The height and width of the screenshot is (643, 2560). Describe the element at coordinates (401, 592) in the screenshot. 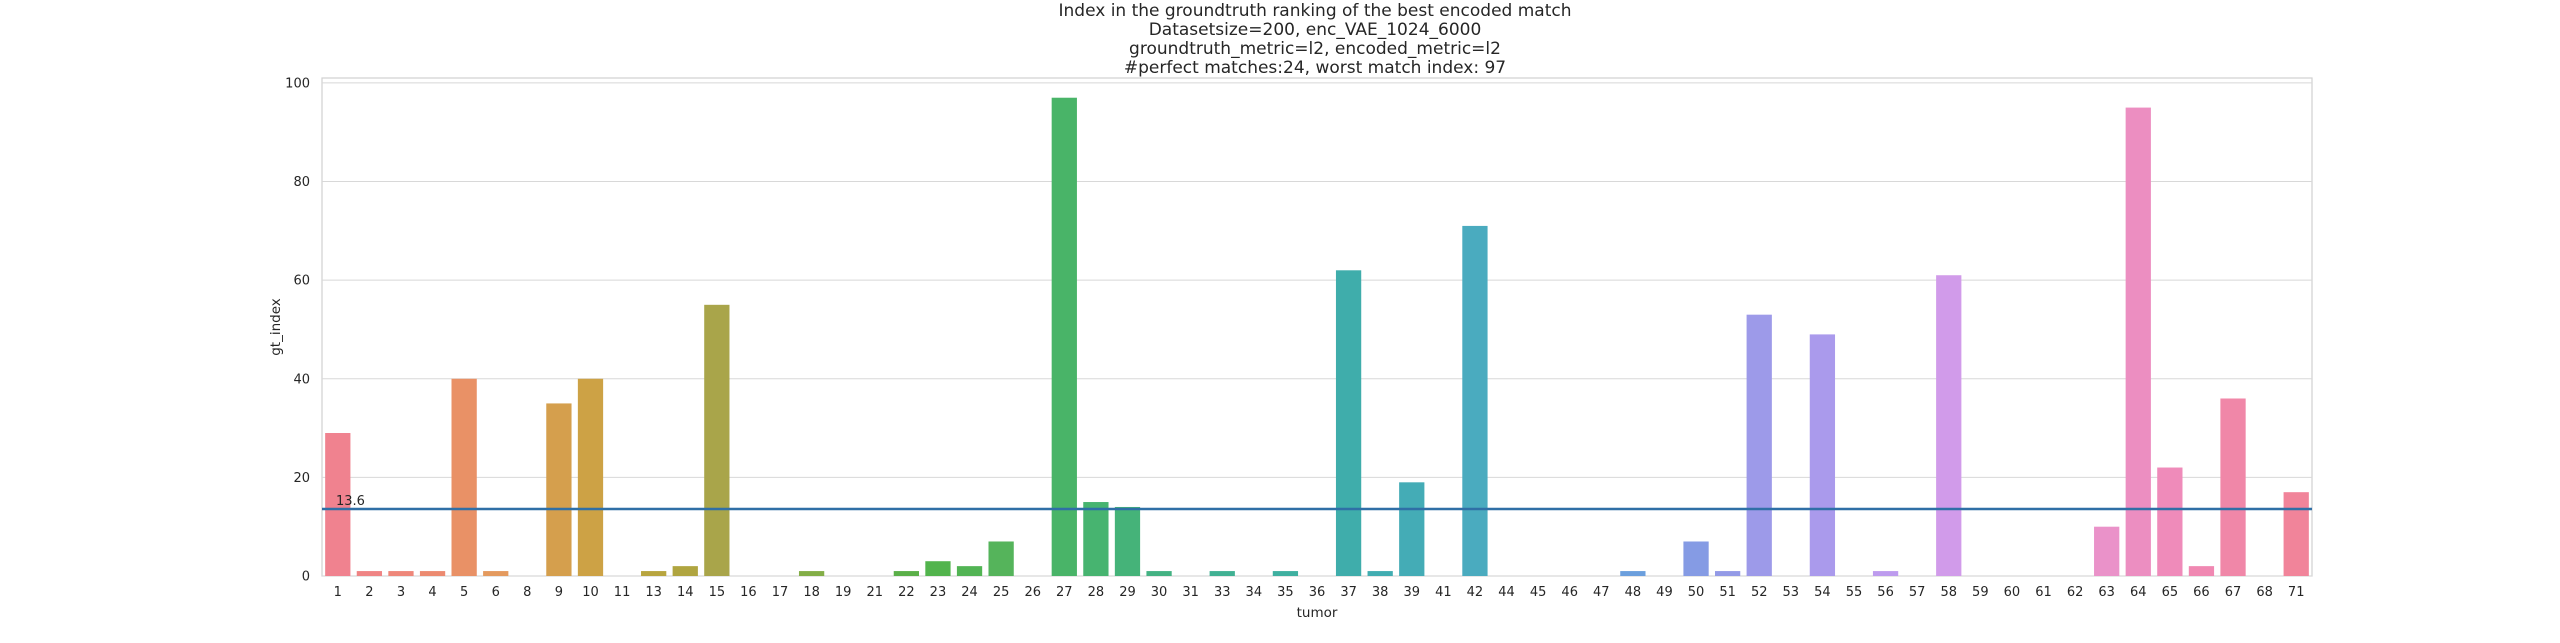

I see `x-tick-label: 3` at that location.